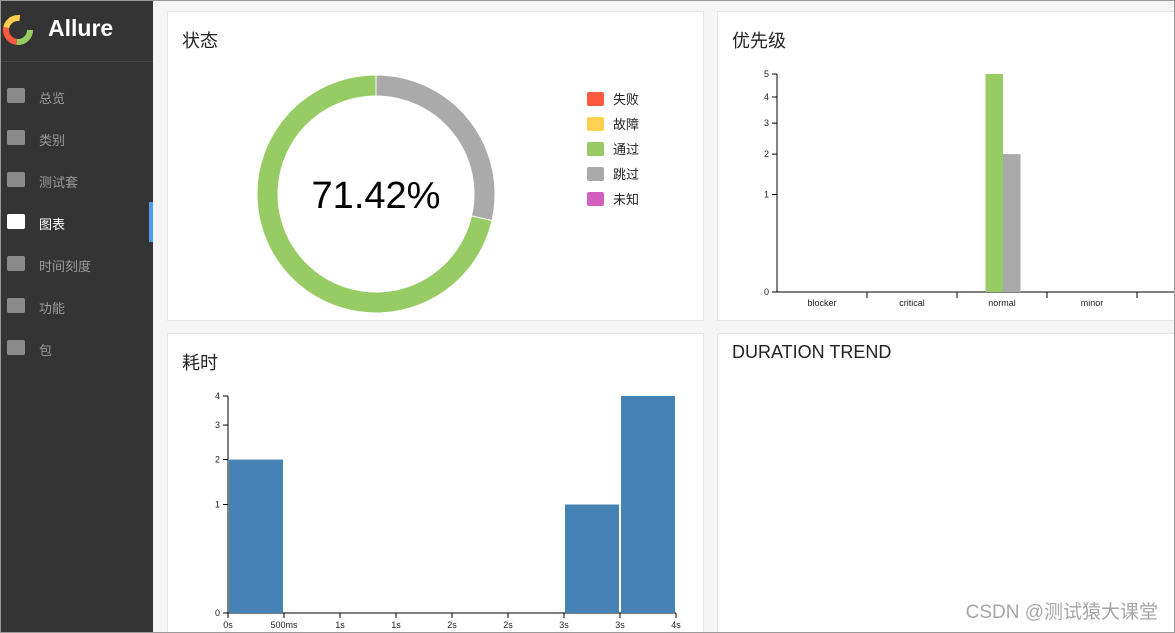 Image resolution: width=1175 pixels, height=633 pixels. What do you see at coordinates (1061, 612) in the screenshot?
I see `watermark: CSDN @测试猿大课堂` at bounding box center [1061, 612].